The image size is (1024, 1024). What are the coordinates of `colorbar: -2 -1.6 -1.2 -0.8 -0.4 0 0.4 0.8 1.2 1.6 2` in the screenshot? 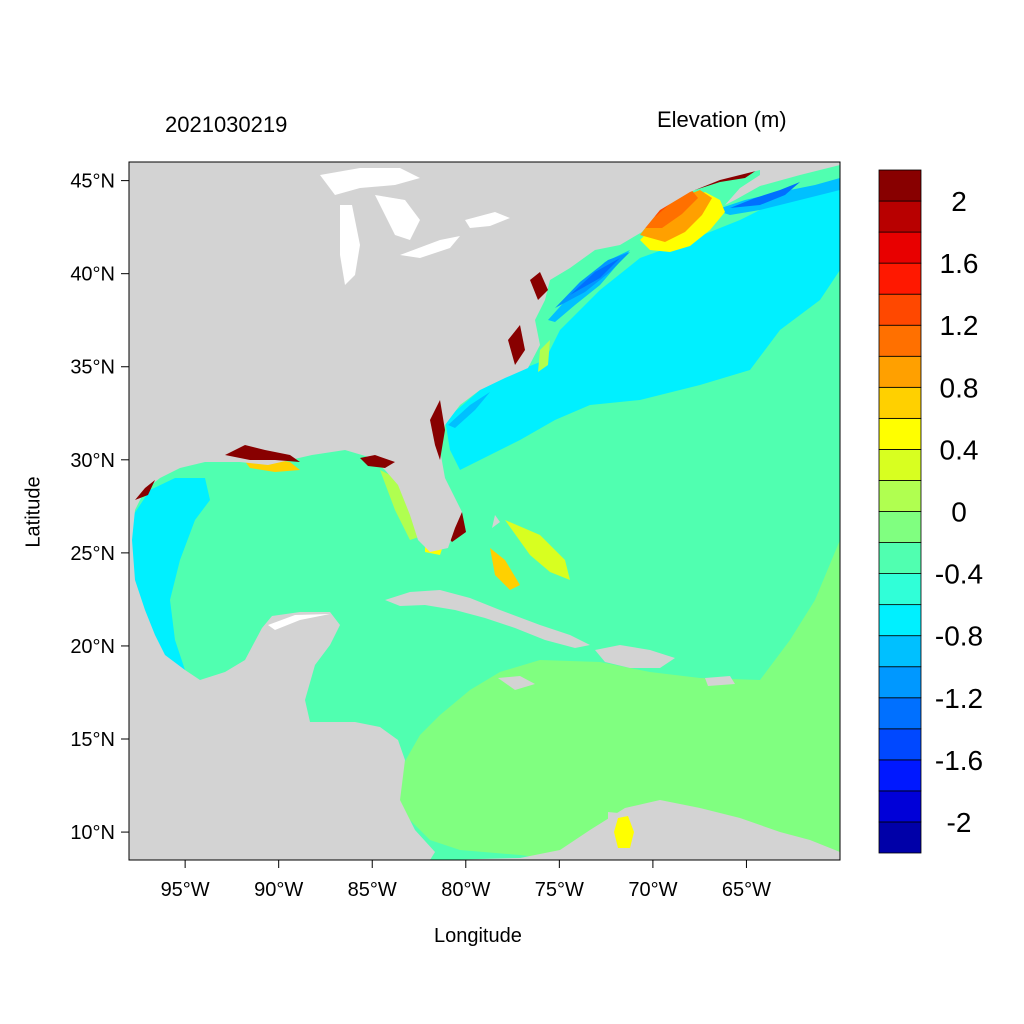 It's located at (930, 511).